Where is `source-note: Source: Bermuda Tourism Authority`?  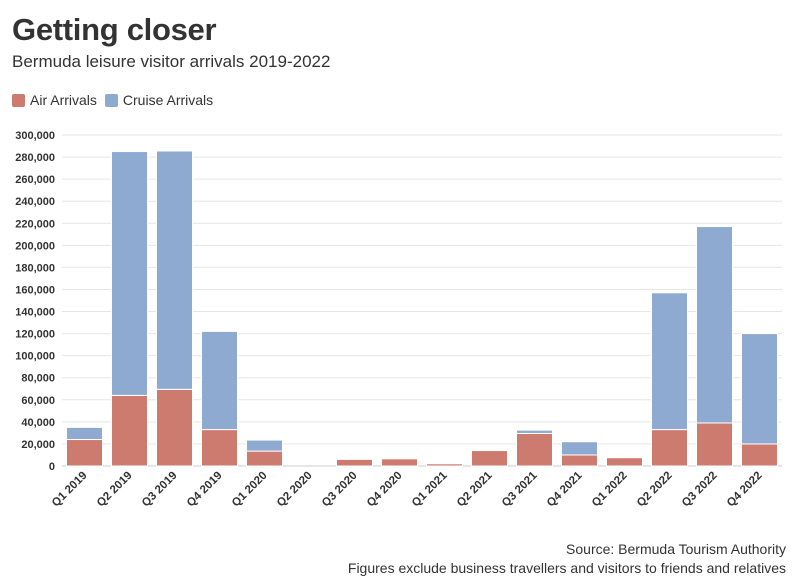 source-note: Source: Bermuda Tourism Authority is located at coordinates (676, 549).